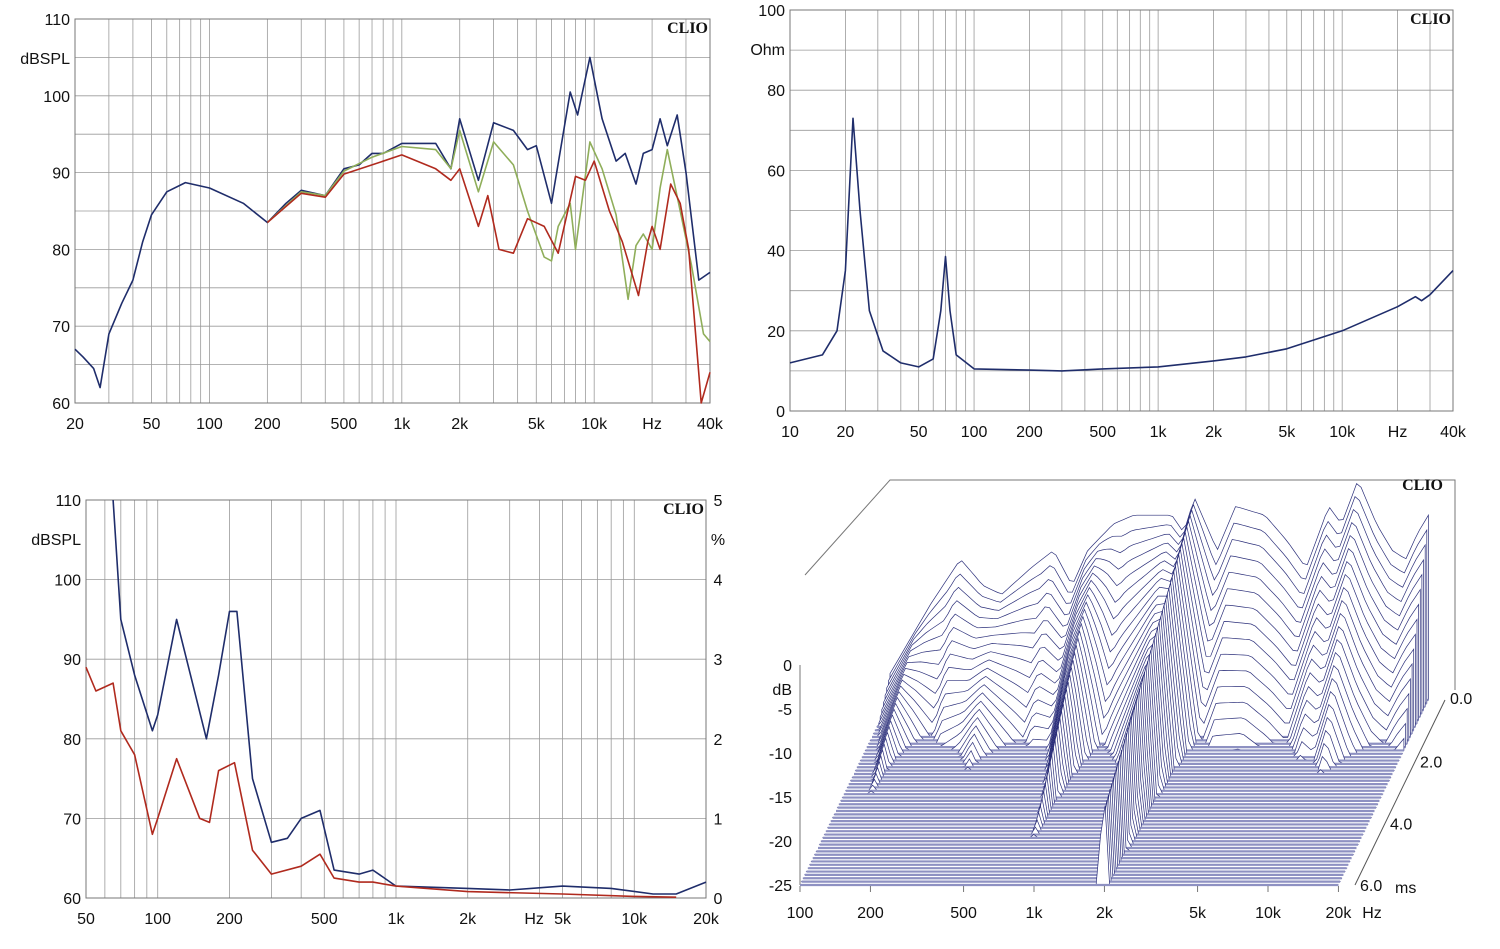 This screenshot has width=1500, height=949. I want to click on z-tick-label: -25, so click(780, 886).